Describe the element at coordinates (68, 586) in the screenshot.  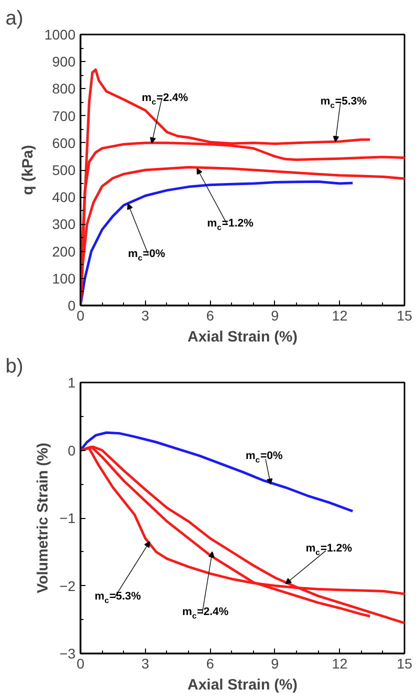
I see `y-tick-label: −2` at that location.